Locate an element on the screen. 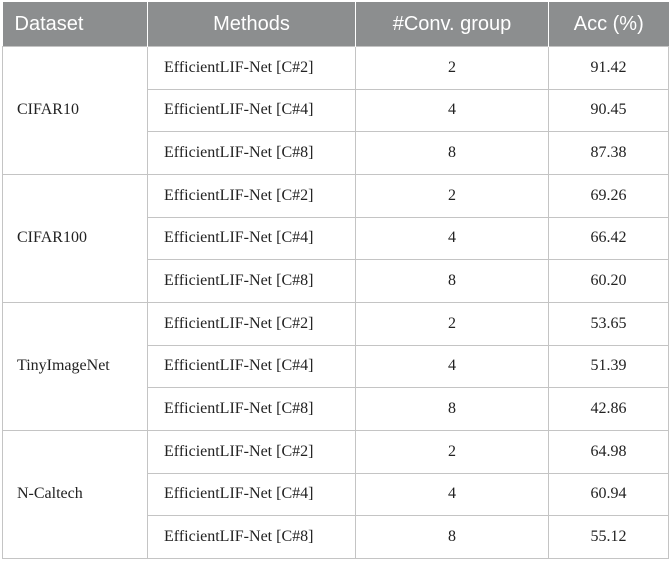  dataset-cell: N-Caltech is located at coordinates (75, 494).